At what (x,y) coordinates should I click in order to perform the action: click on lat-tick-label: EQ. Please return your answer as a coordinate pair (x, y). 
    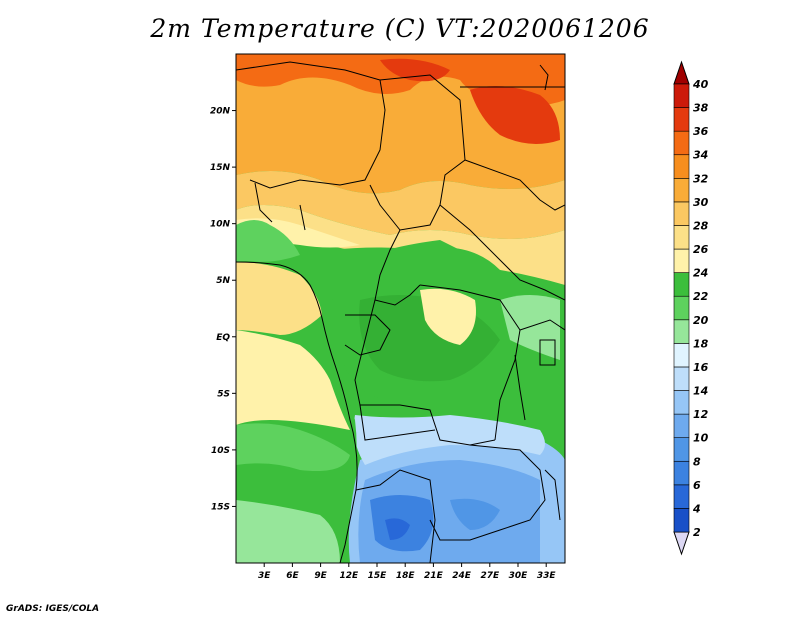
    Looking at the image, I should click on (223, 338).